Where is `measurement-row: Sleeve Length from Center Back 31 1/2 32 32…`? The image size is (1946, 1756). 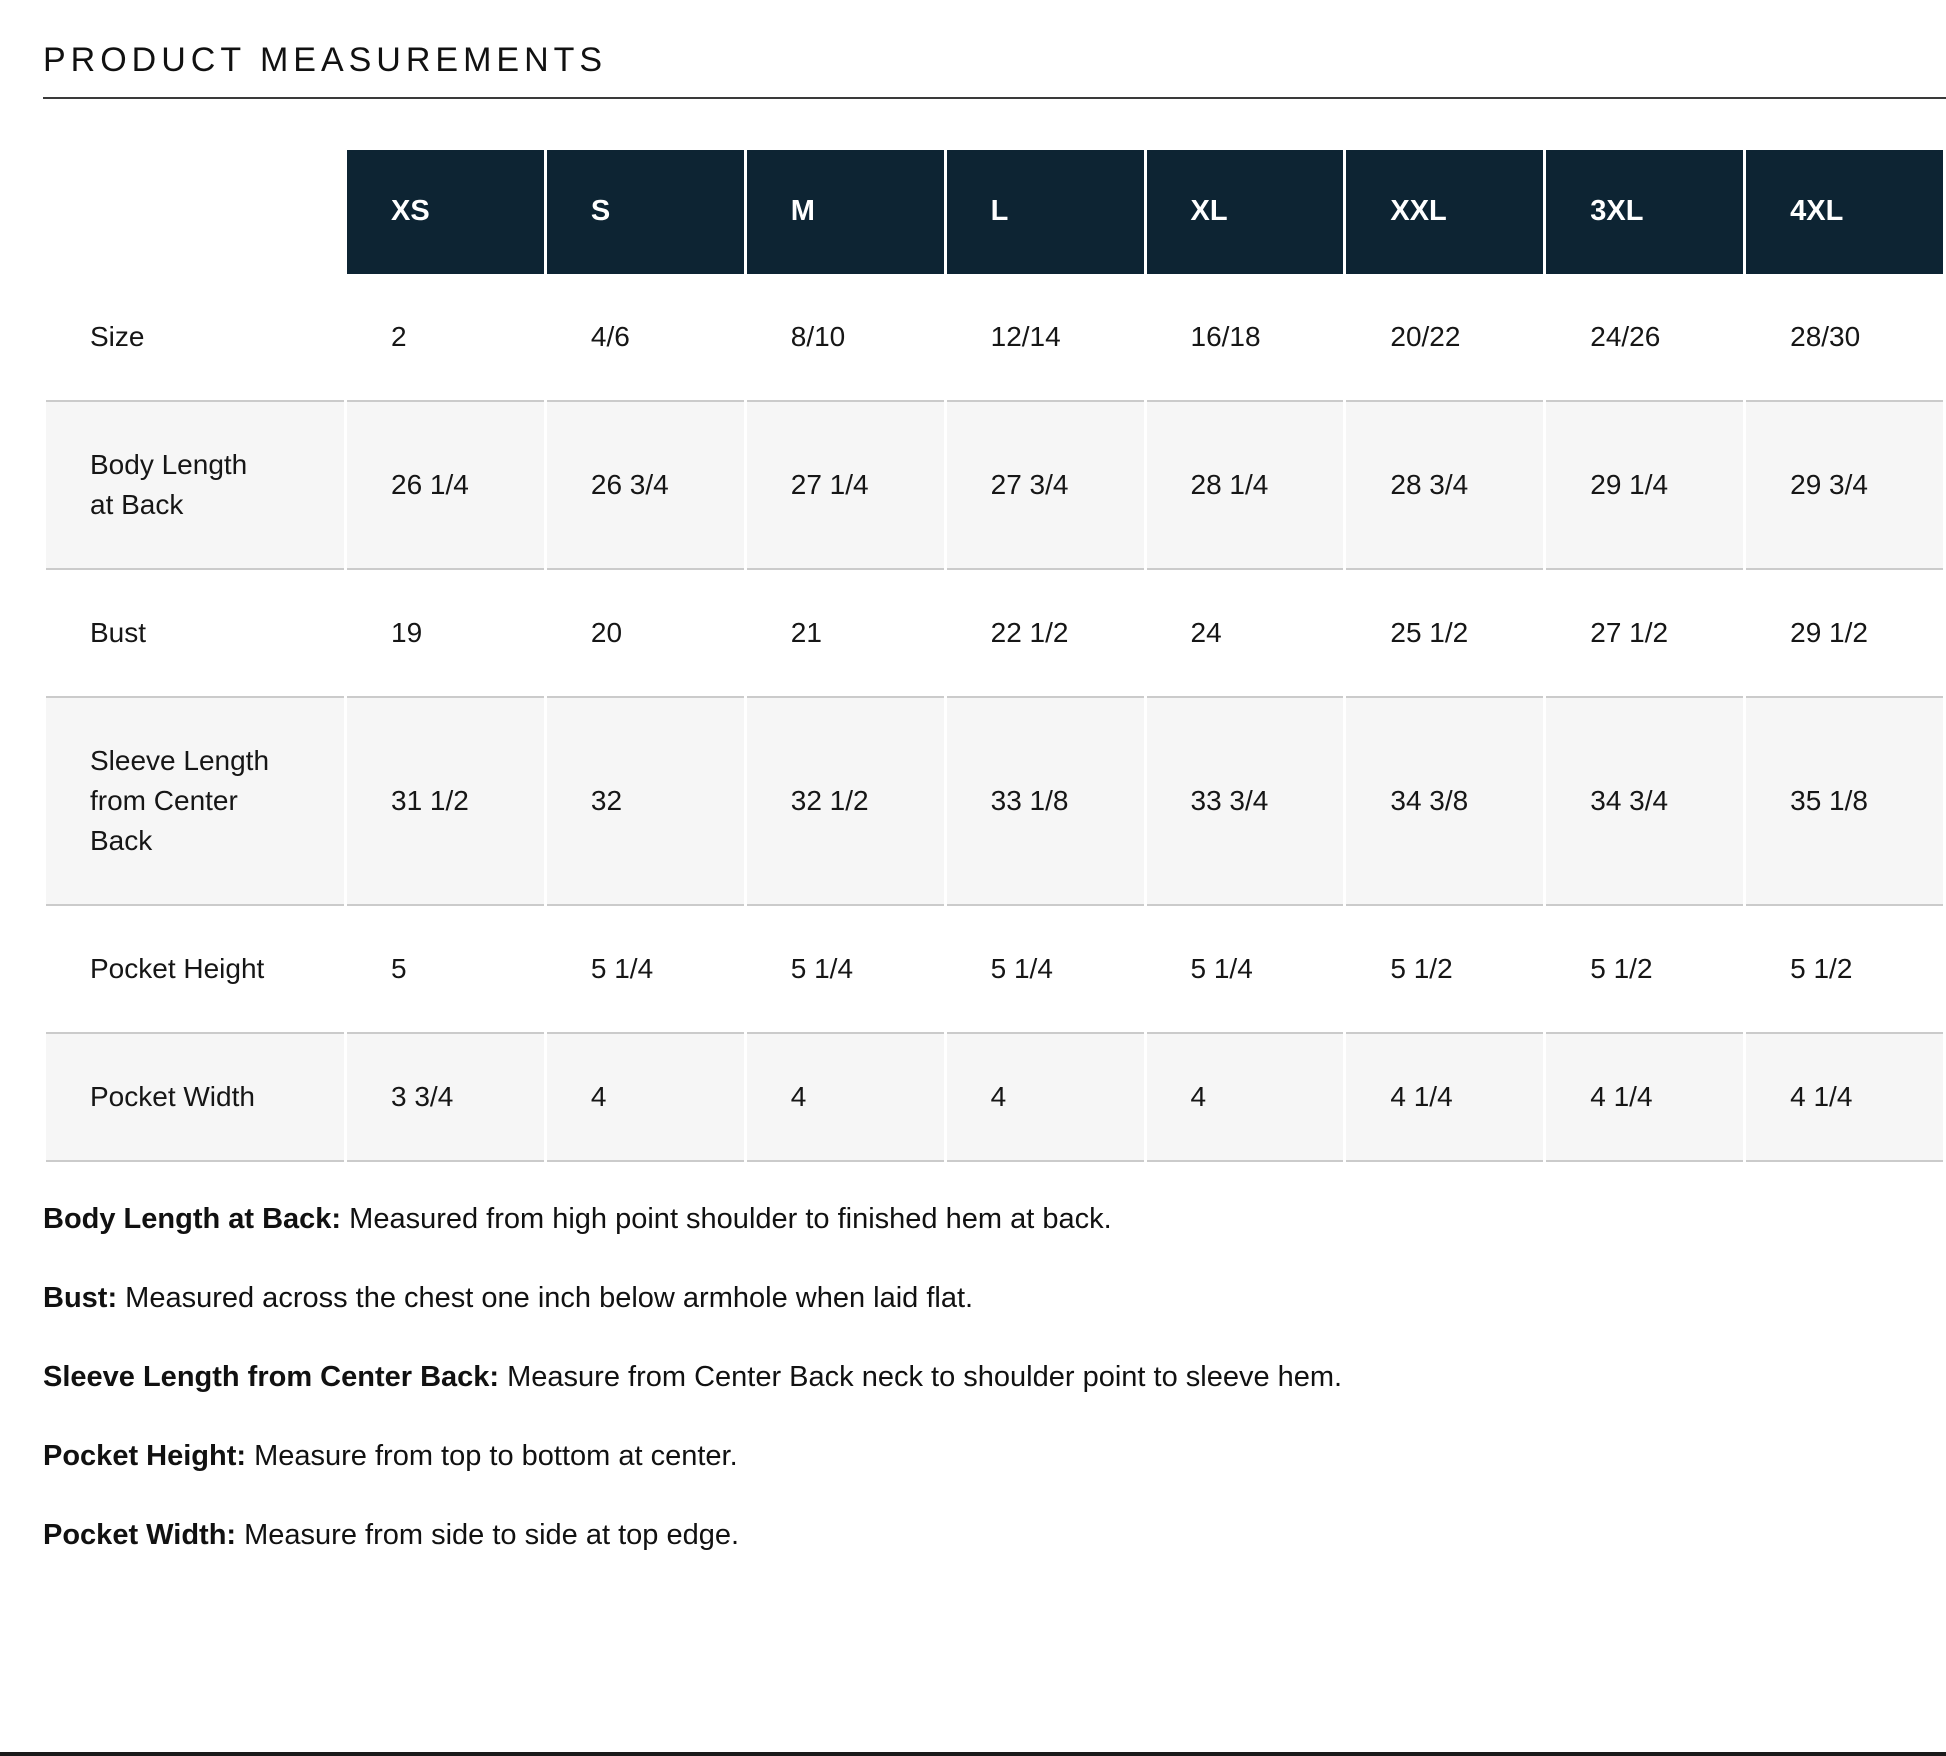
measurement-row: Sleeve Length from Center Back 31 1/2 32 32… is located at coordinates (994, 799).